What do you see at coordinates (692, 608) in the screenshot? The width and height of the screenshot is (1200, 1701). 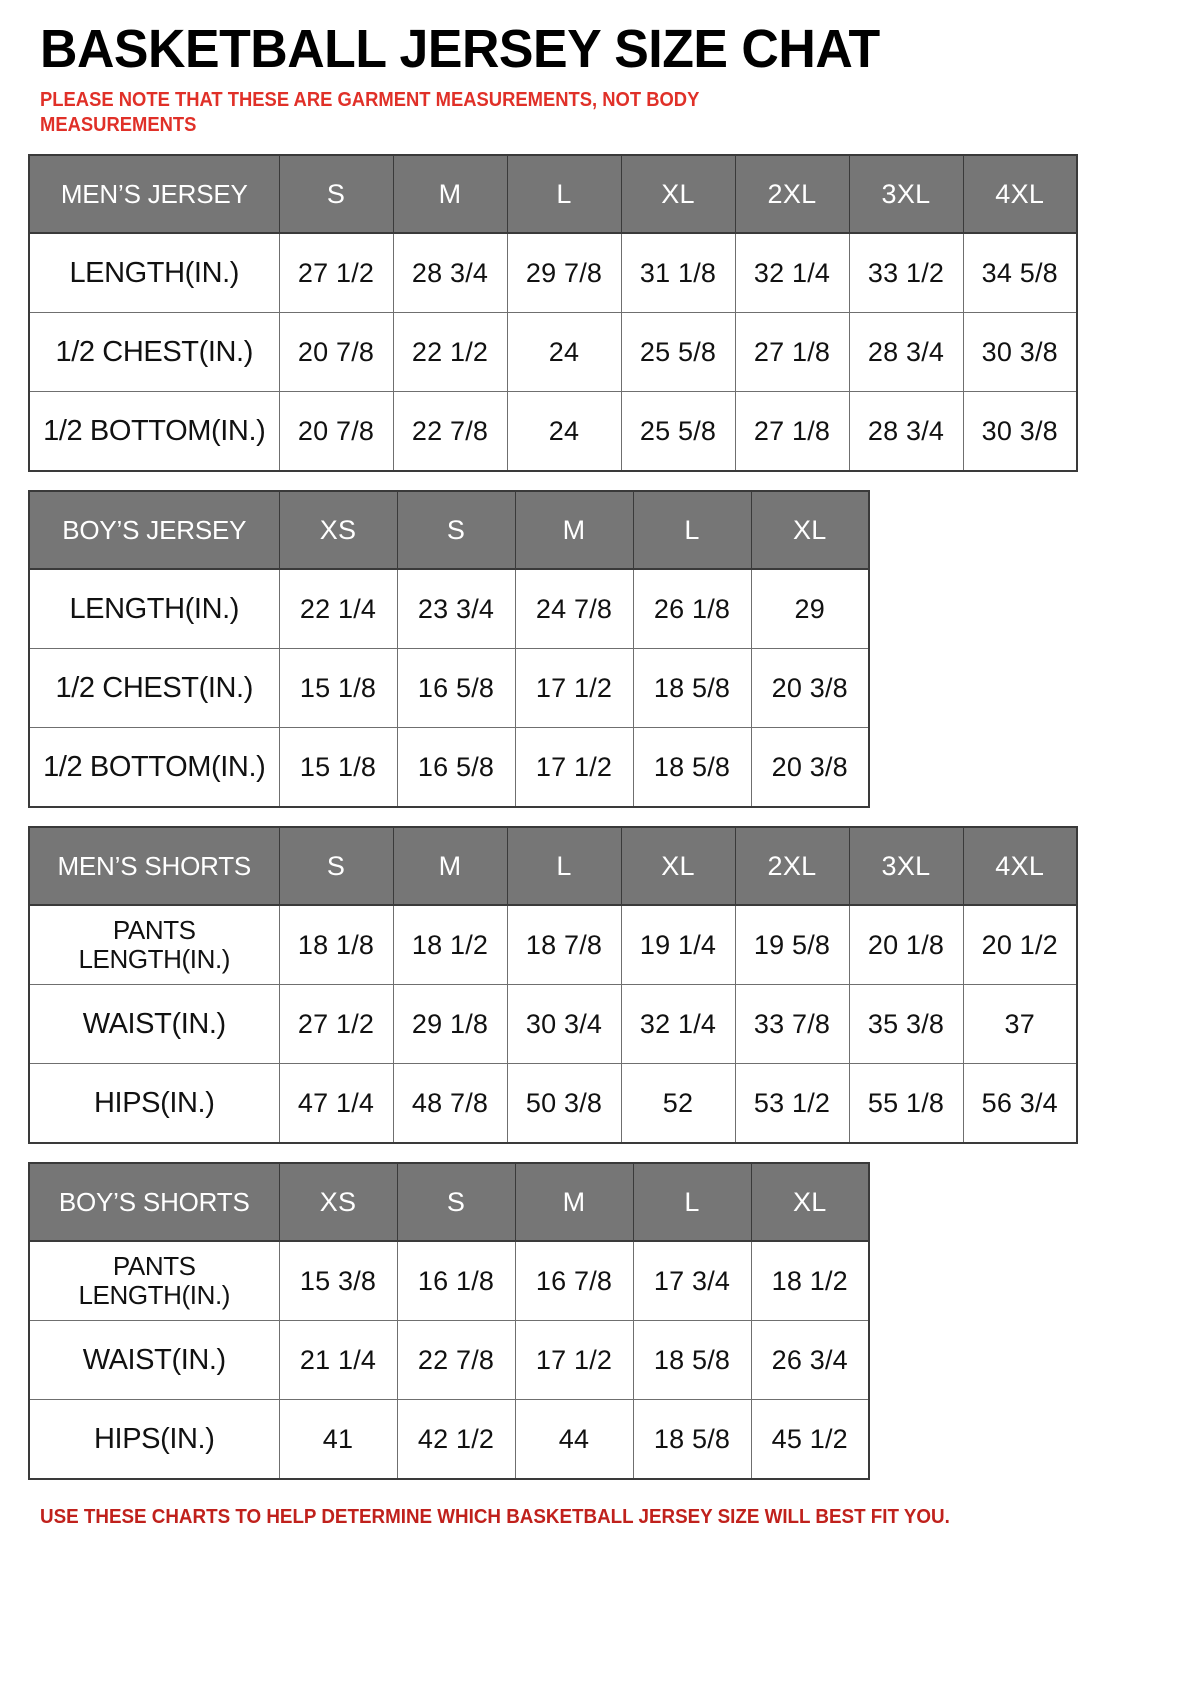 I see `measurement-cell: 26 1/8` at bounding box center [692, 608].